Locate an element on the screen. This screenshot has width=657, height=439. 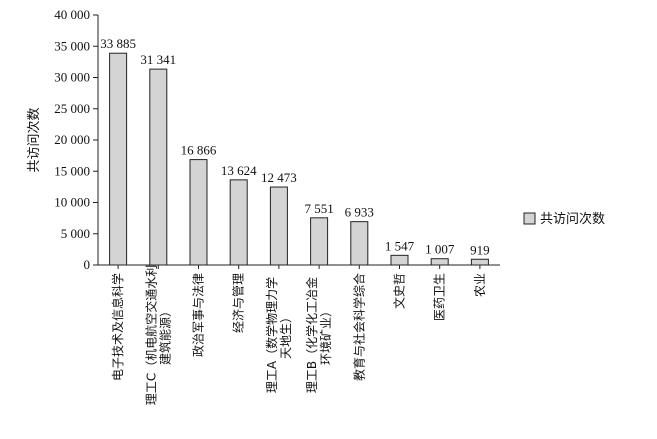
x-category-label-line: 理工C（机电航空交通水利 is located at coordinates (150, 335).